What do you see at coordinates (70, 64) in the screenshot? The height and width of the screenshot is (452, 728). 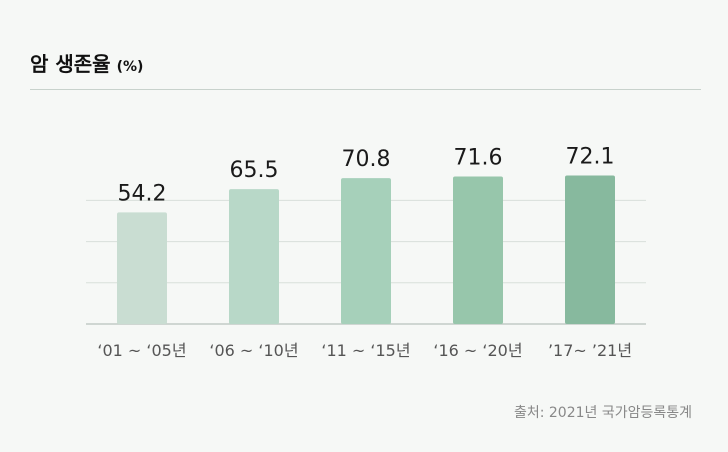 I see `chart-title-text: 암 생존율` at bounding box center [70, 64].